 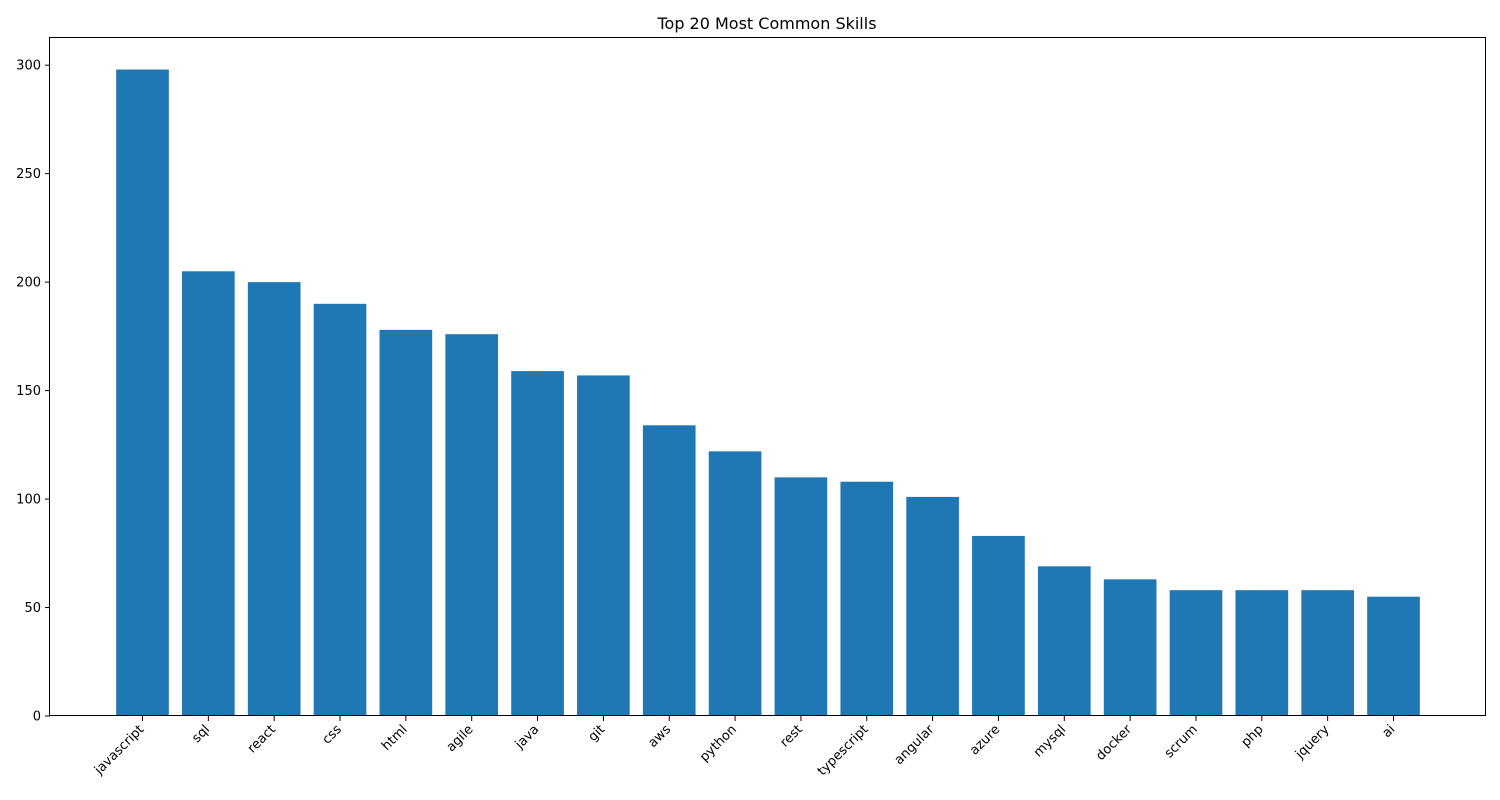 I want to click on y-tick-label: 150, so click(x=28, y=391).